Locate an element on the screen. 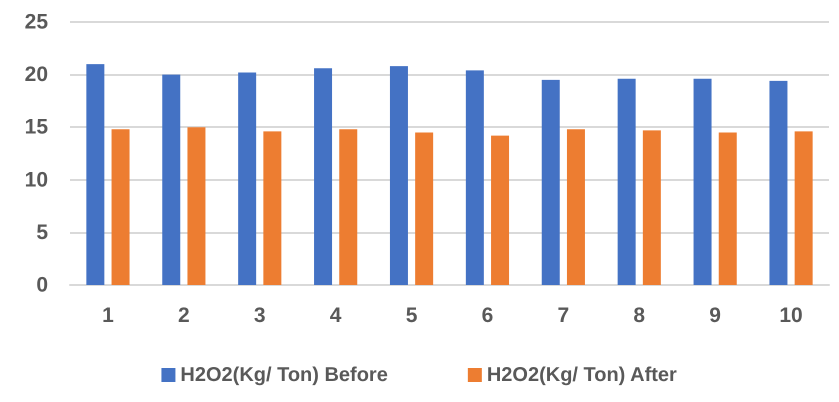 Image resolution: width=839 pixels, height=402 pixels. x-tick-label: 5 is located at coordinates (412, 315).